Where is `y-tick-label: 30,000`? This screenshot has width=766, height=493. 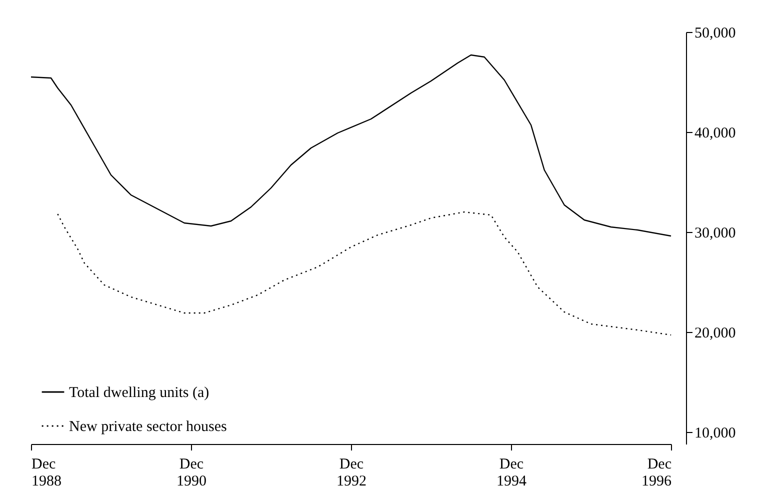
y-tick-label: 30,000 is located at coordinates (715, 234).